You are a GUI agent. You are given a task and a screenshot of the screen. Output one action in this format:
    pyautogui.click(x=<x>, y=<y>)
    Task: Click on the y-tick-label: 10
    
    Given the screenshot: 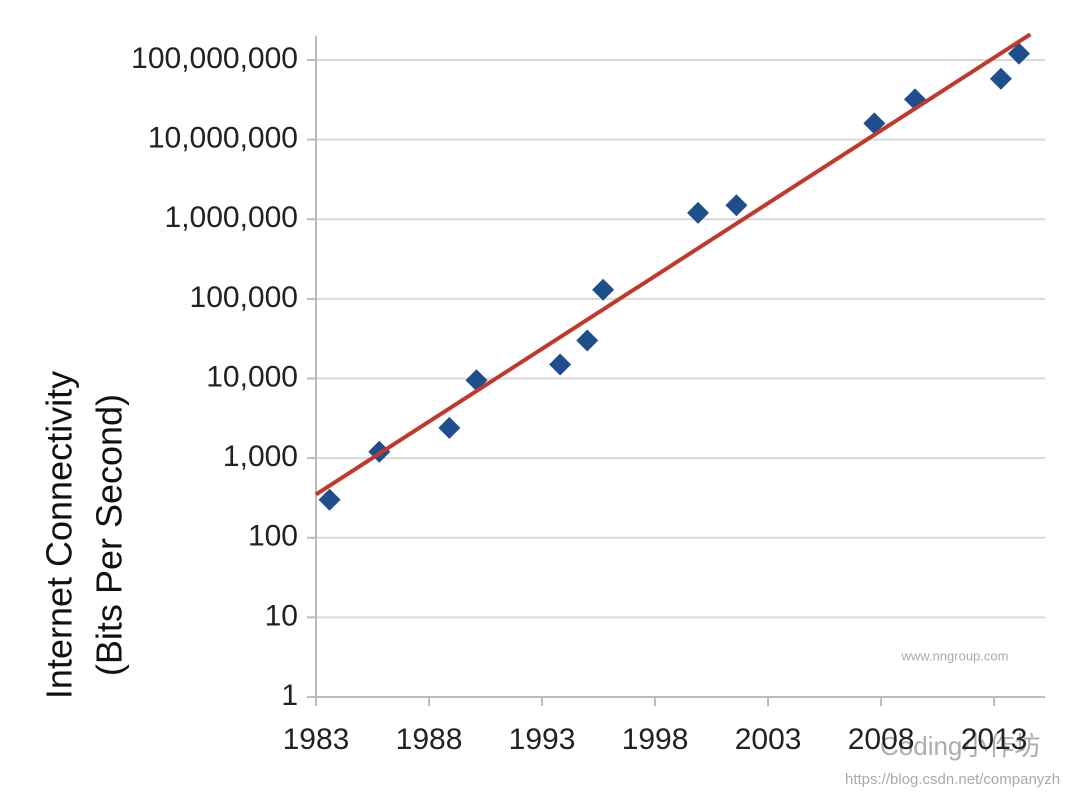 What is the action you would take?
    pyautogui.click(x=281, y=615)
    